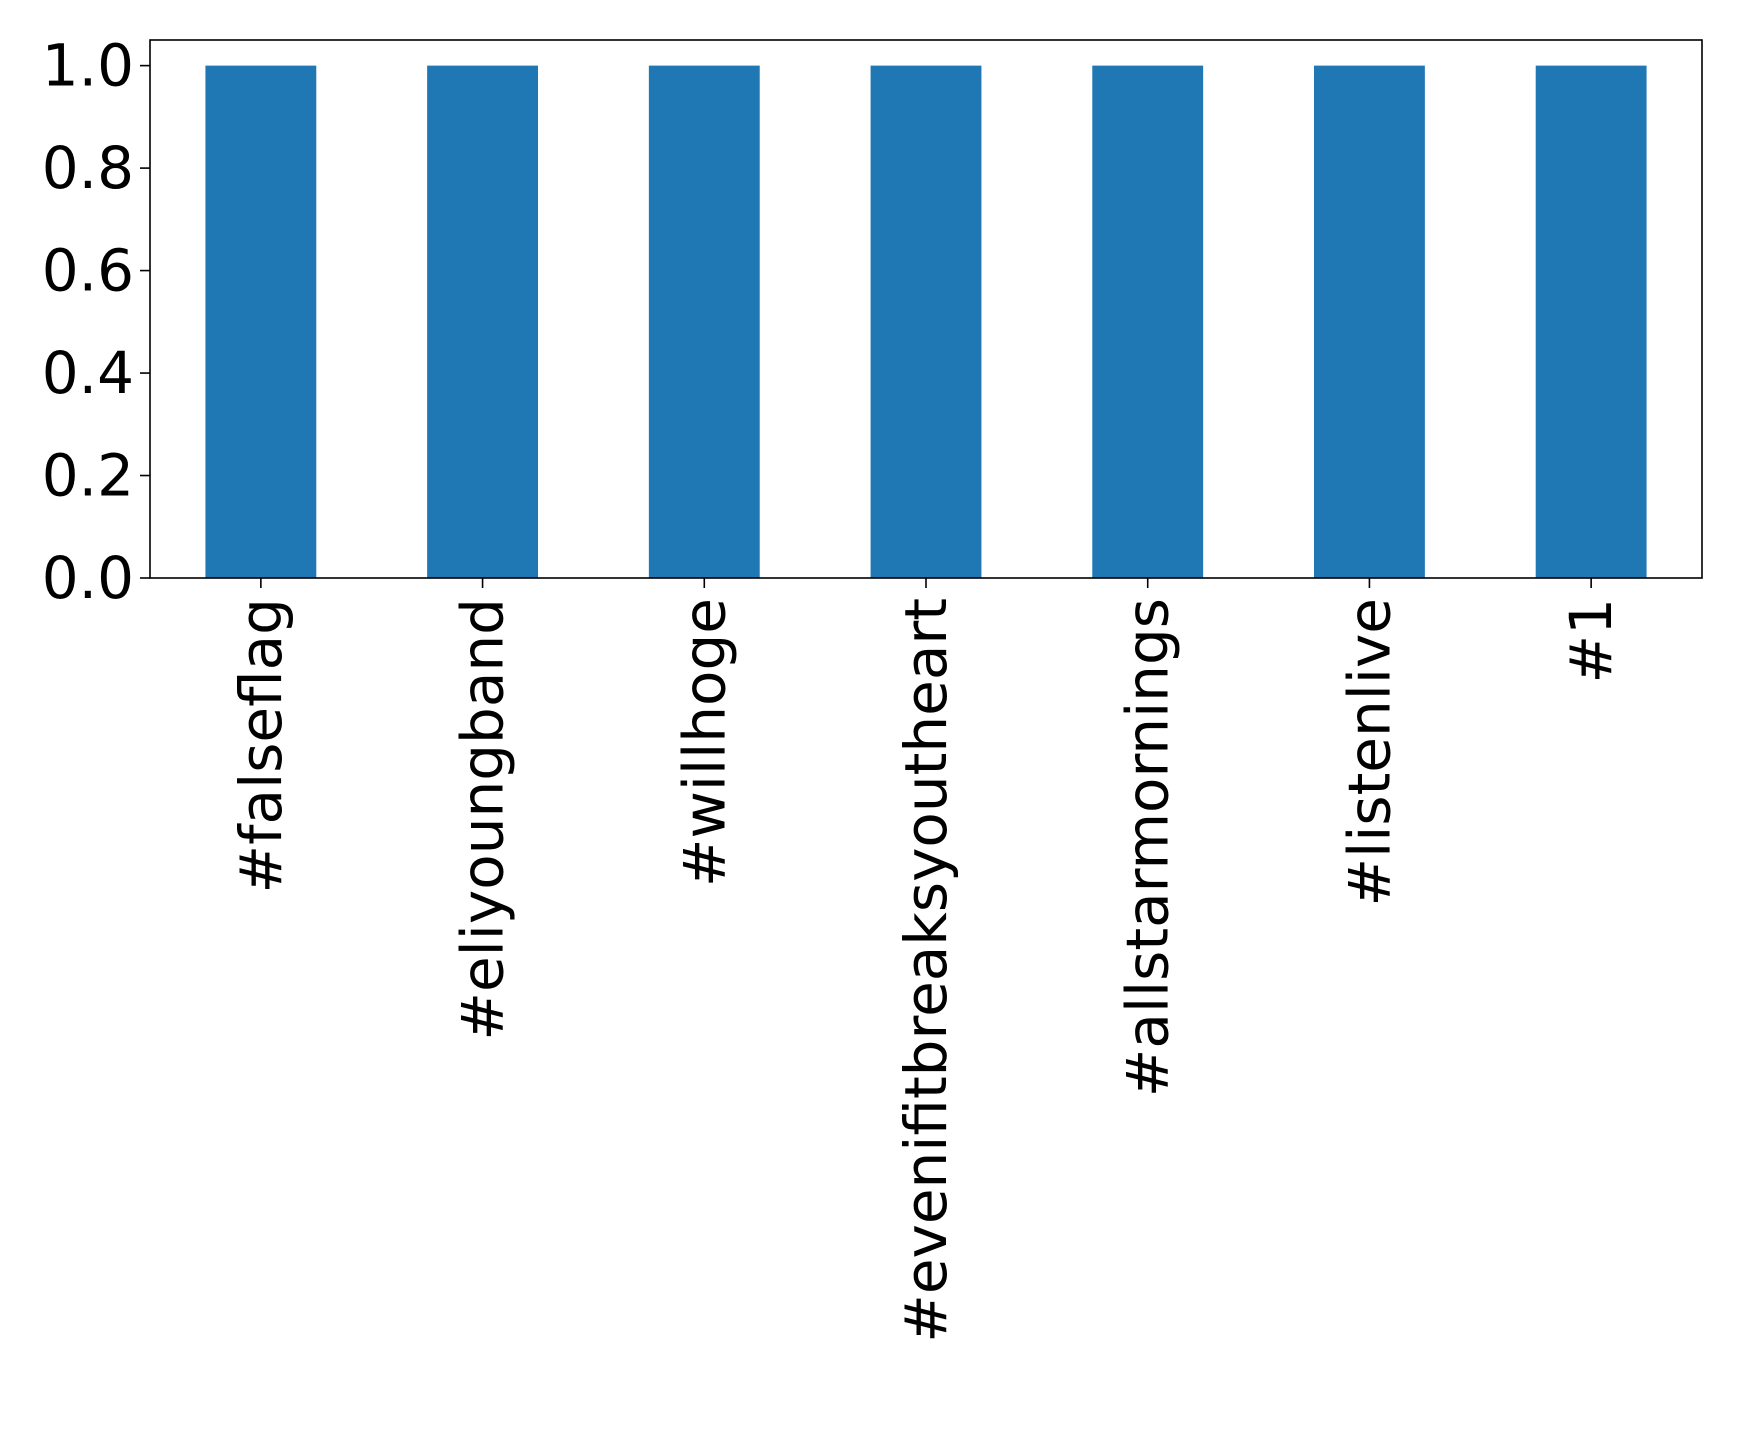 Image resolution: width=1739 pixels, height=1430 pixels. What do you see at coordinates (261, 745) in the screenshot?
I see `x-tick-label-0: #falseflag` at bounding box center [261, 745].